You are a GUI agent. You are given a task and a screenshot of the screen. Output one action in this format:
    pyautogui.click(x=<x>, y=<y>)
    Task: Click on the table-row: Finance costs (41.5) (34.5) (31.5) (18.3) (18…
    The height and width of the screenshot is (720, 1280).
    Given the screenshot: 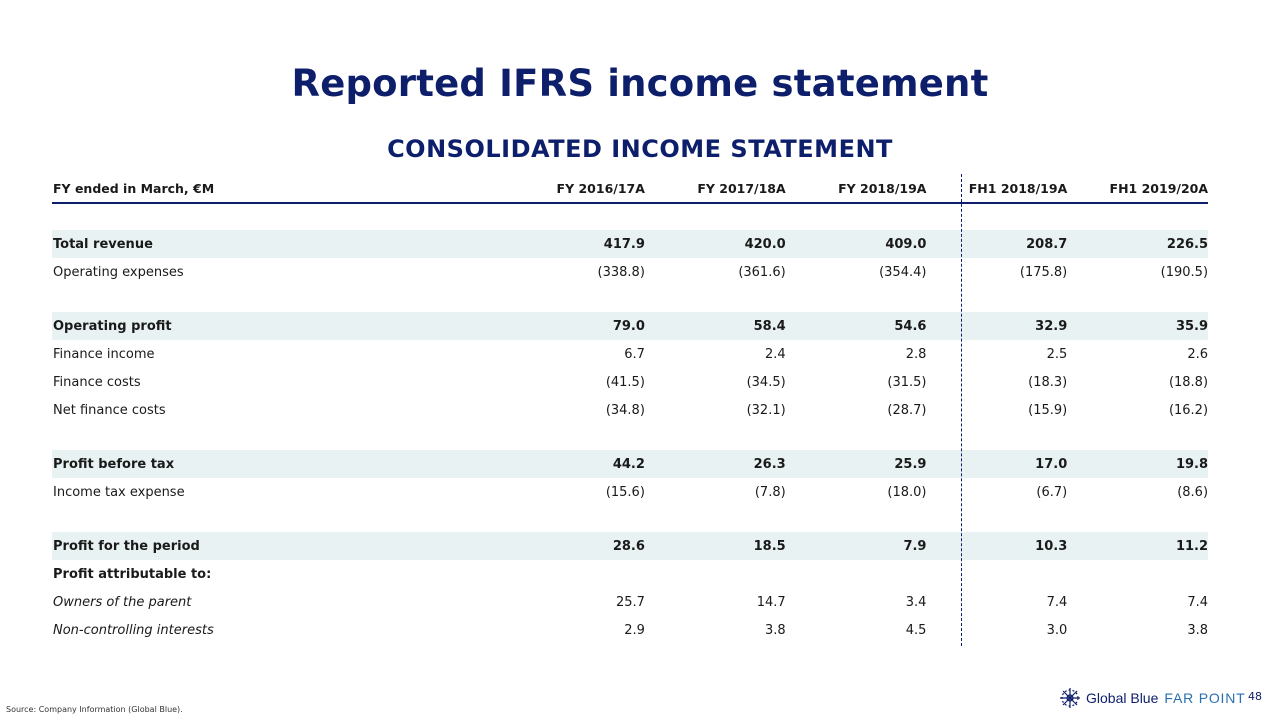 What is the action you would take?
    pyautogui.click(x=630, y=382)
    